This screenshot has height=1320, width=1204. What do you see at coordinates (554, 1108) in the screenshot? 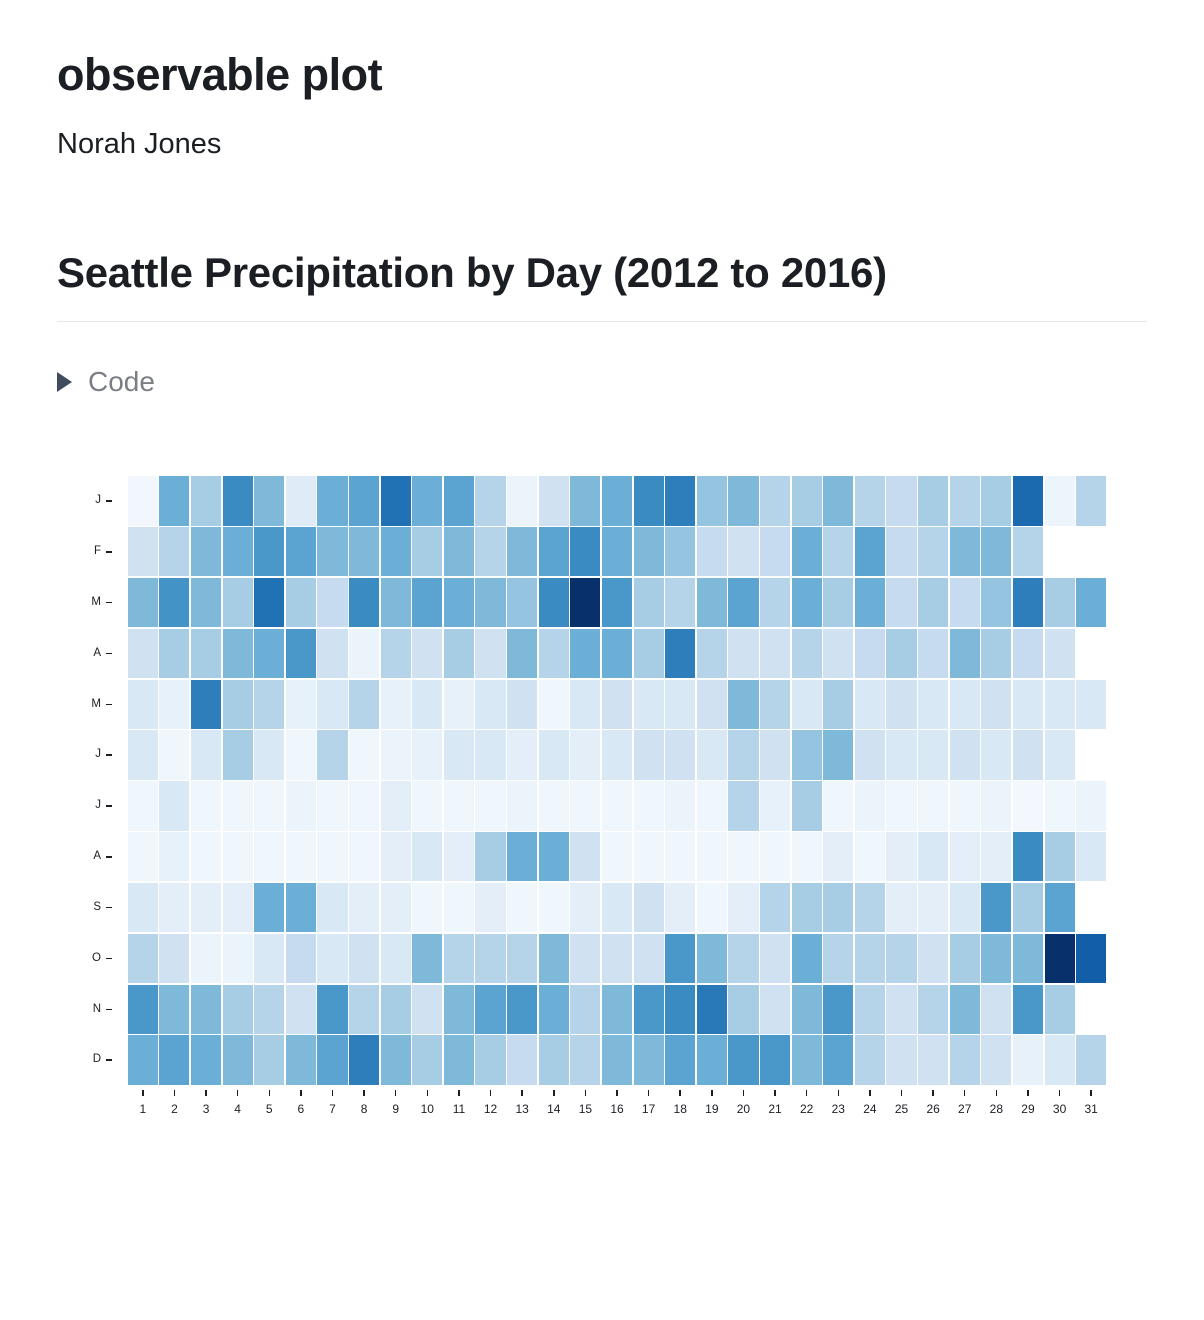
I see `x-axis-label: 14` at bounding box center [554, 1108].